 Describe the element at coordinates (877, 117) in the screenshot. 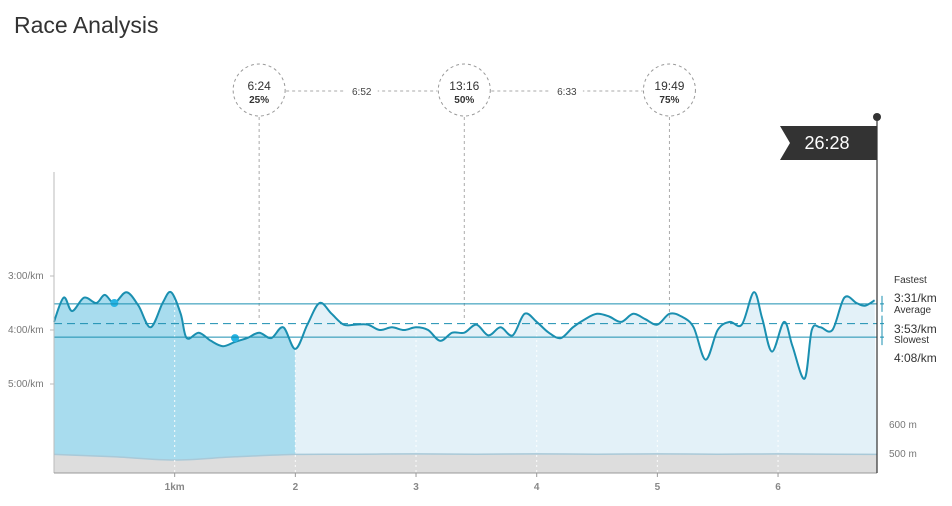

I see `finish-pole-top` at that location.